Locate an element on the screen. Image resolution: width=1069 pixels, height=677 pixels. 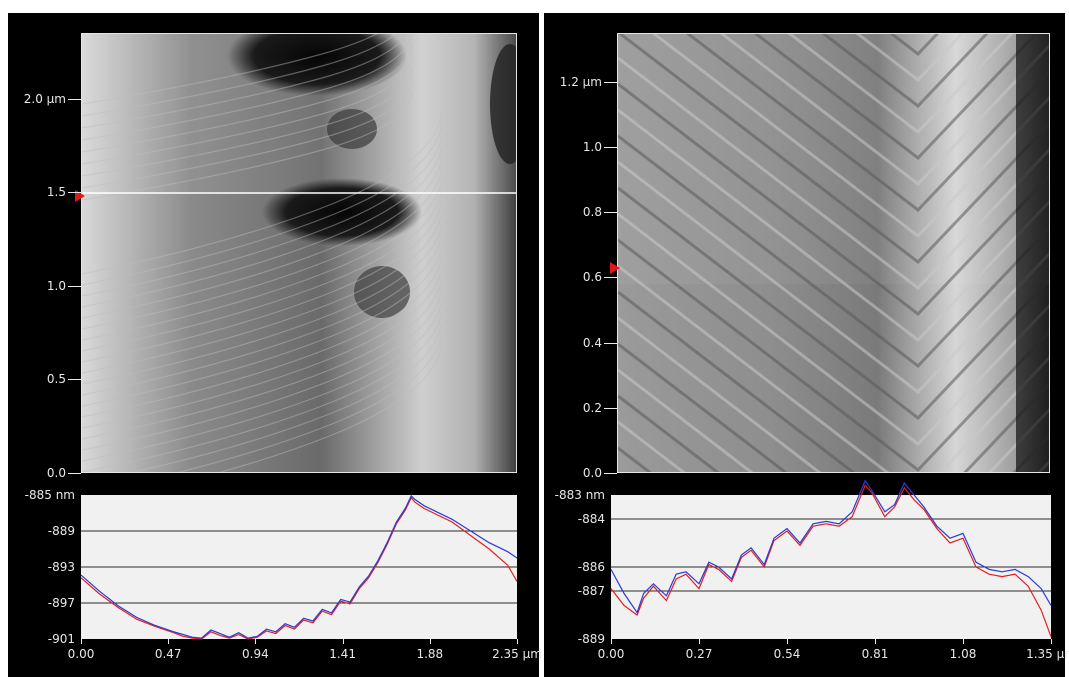
image-y-tick-label: 0.4 is located at coordinates (592, 342).